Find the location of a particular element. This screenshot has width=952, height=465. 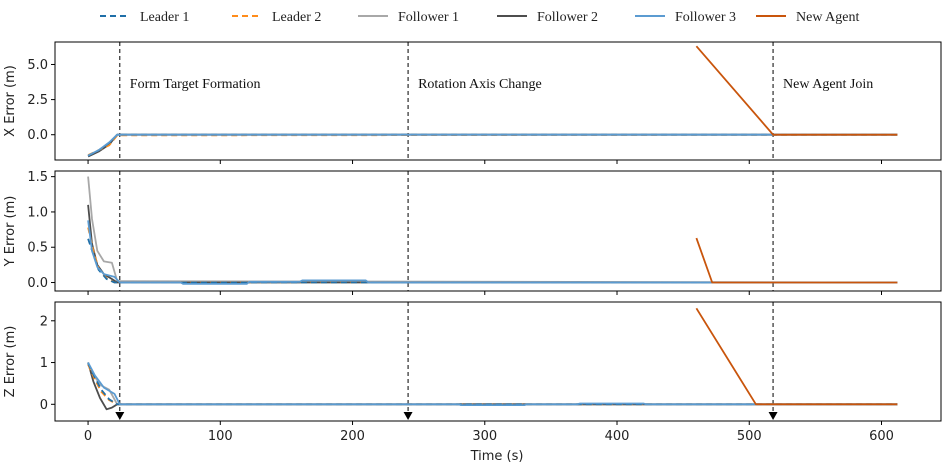

y-axis-label: Z Error (m) is located at coordinates (10, 362).